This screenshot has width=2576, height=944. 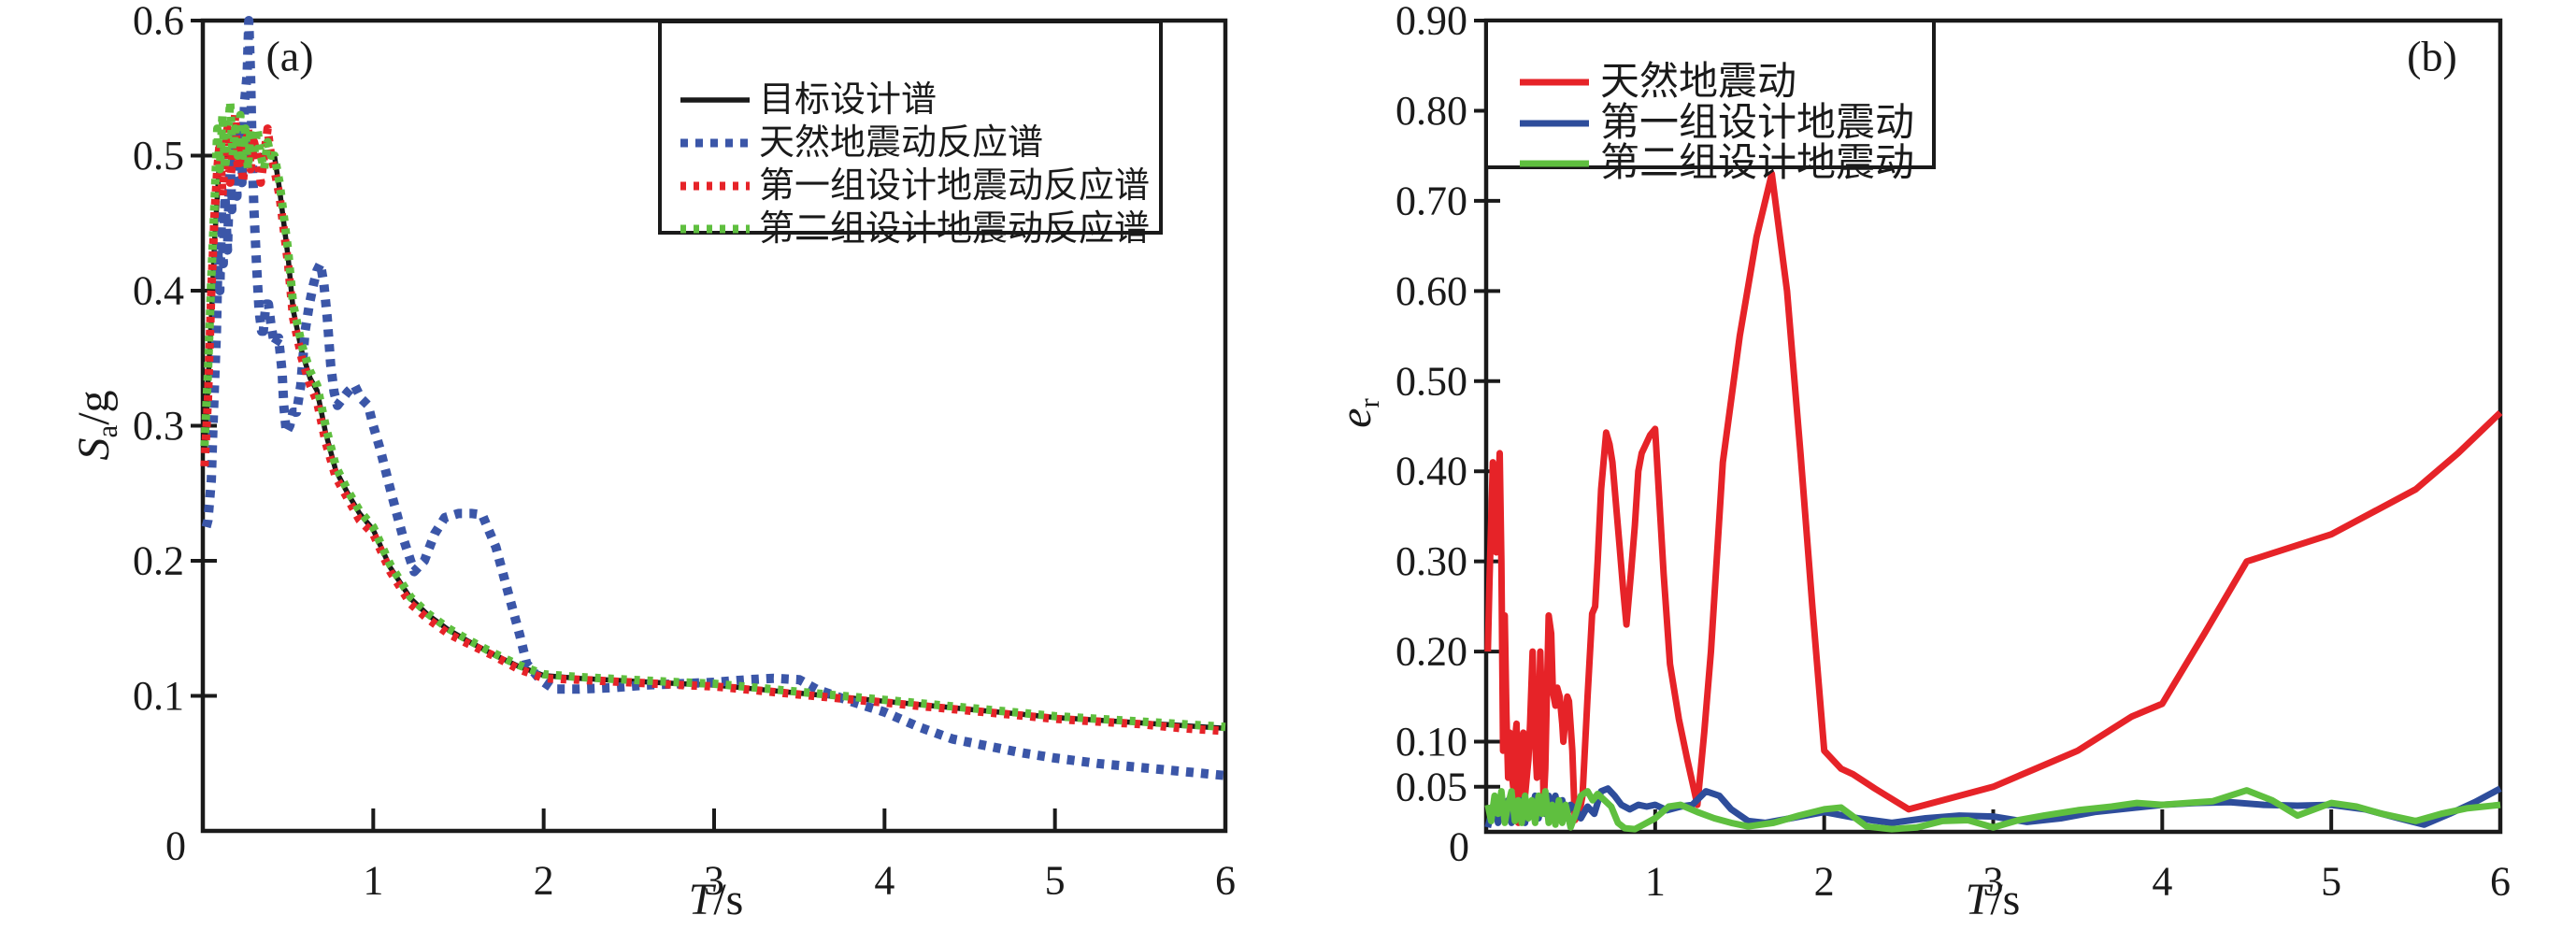 I want to click on y-tick-label: 0.1, so click(x=158, y=696).